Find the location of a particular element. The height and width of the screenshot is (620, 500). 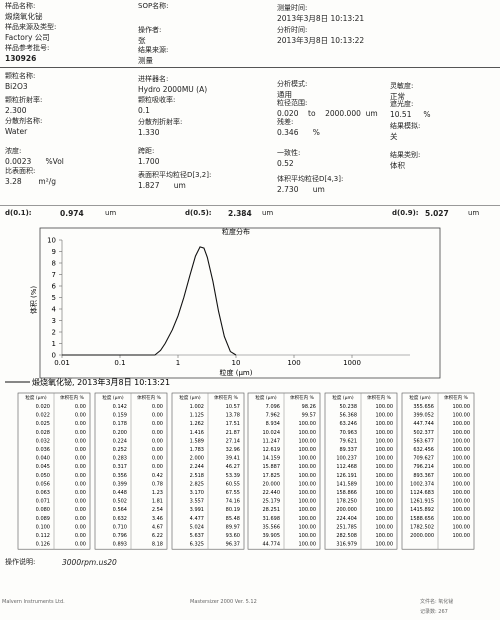

table-cell: 282.508 is located at coordinates (346, 536).